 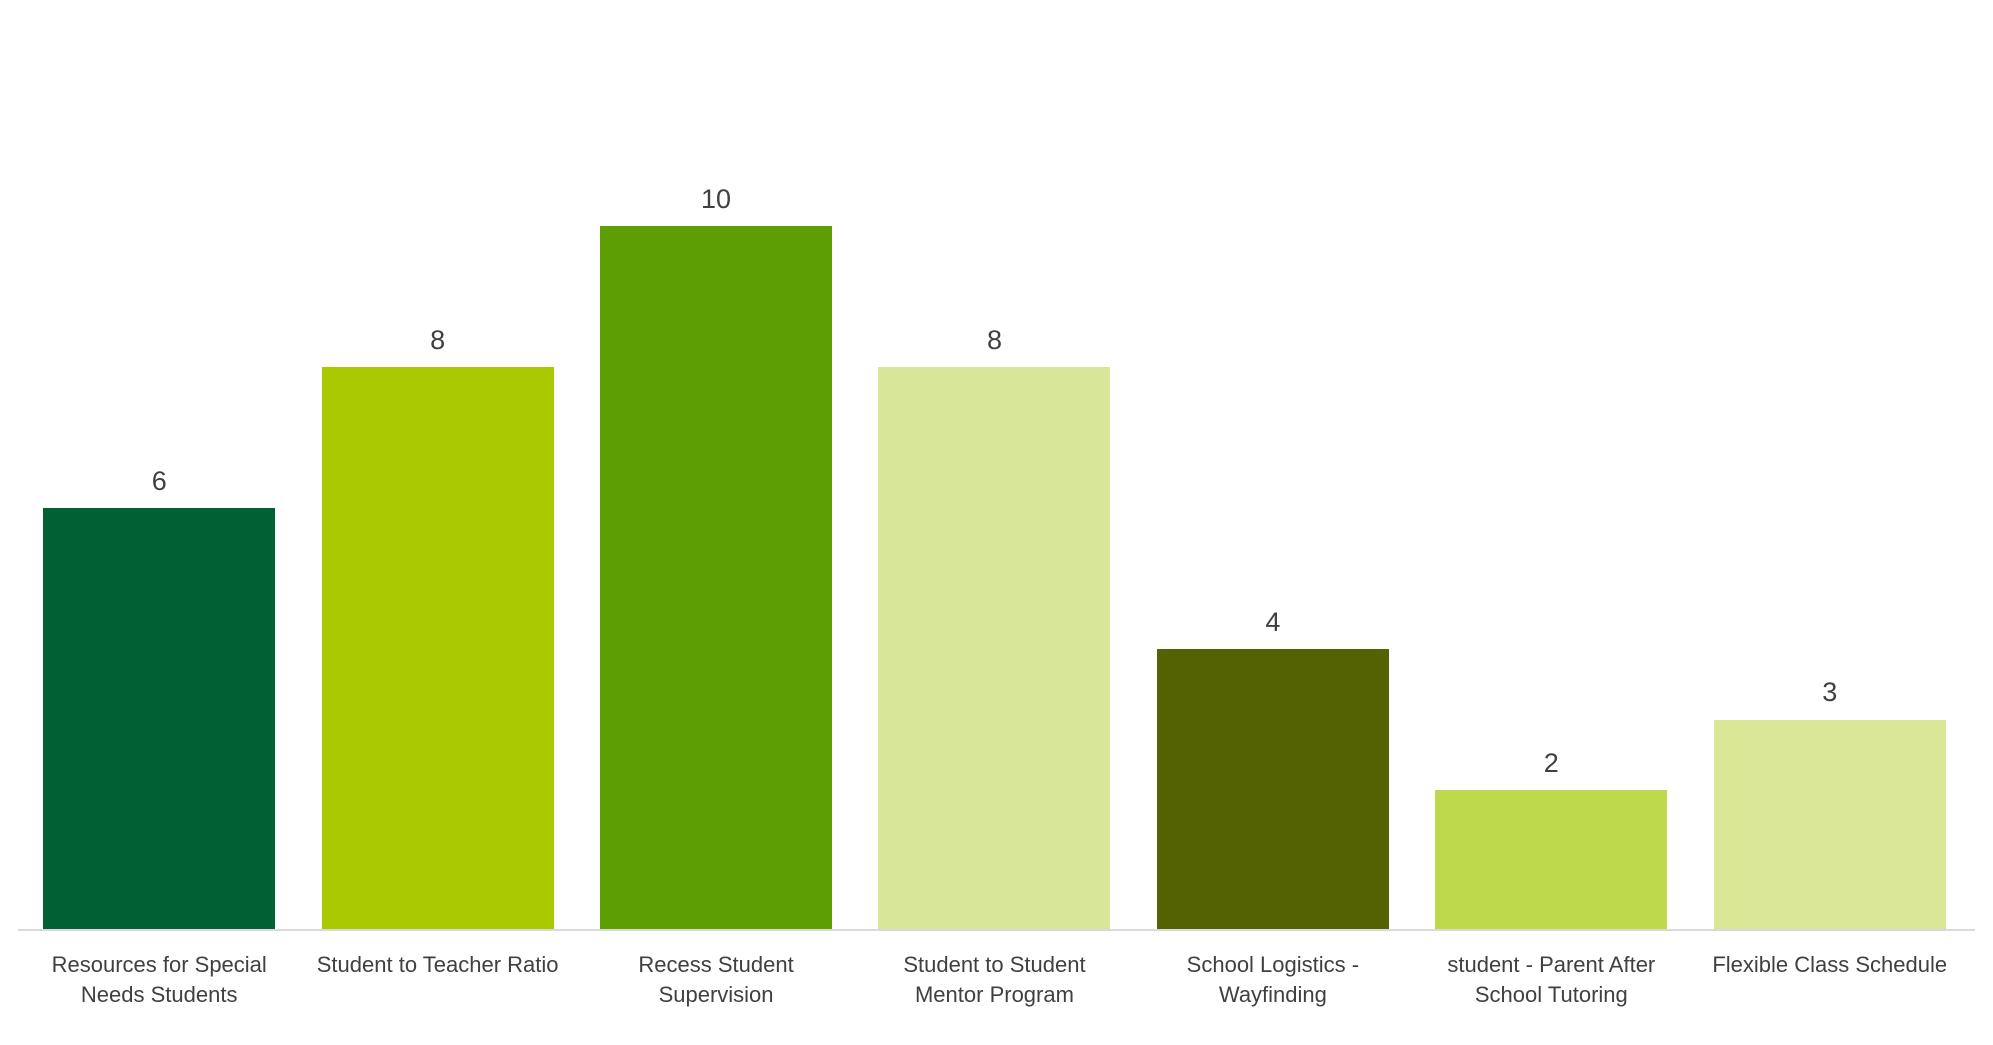 I want to click on category-label-cell: Student to Teacher Ratio, so click(x=437, y=971).